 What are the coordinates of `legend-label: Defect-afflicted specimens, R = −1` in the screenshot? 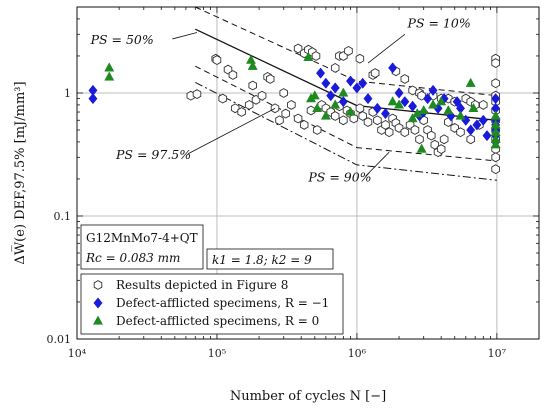 It's located at (222, 303).